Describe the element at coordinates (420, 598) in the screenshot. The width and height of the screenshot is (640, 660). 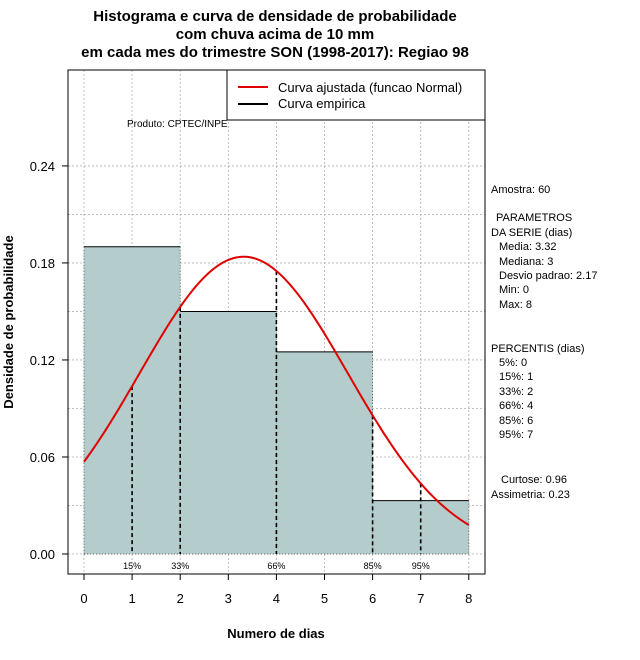
I see `x-tick-label-7: 7` at that location.